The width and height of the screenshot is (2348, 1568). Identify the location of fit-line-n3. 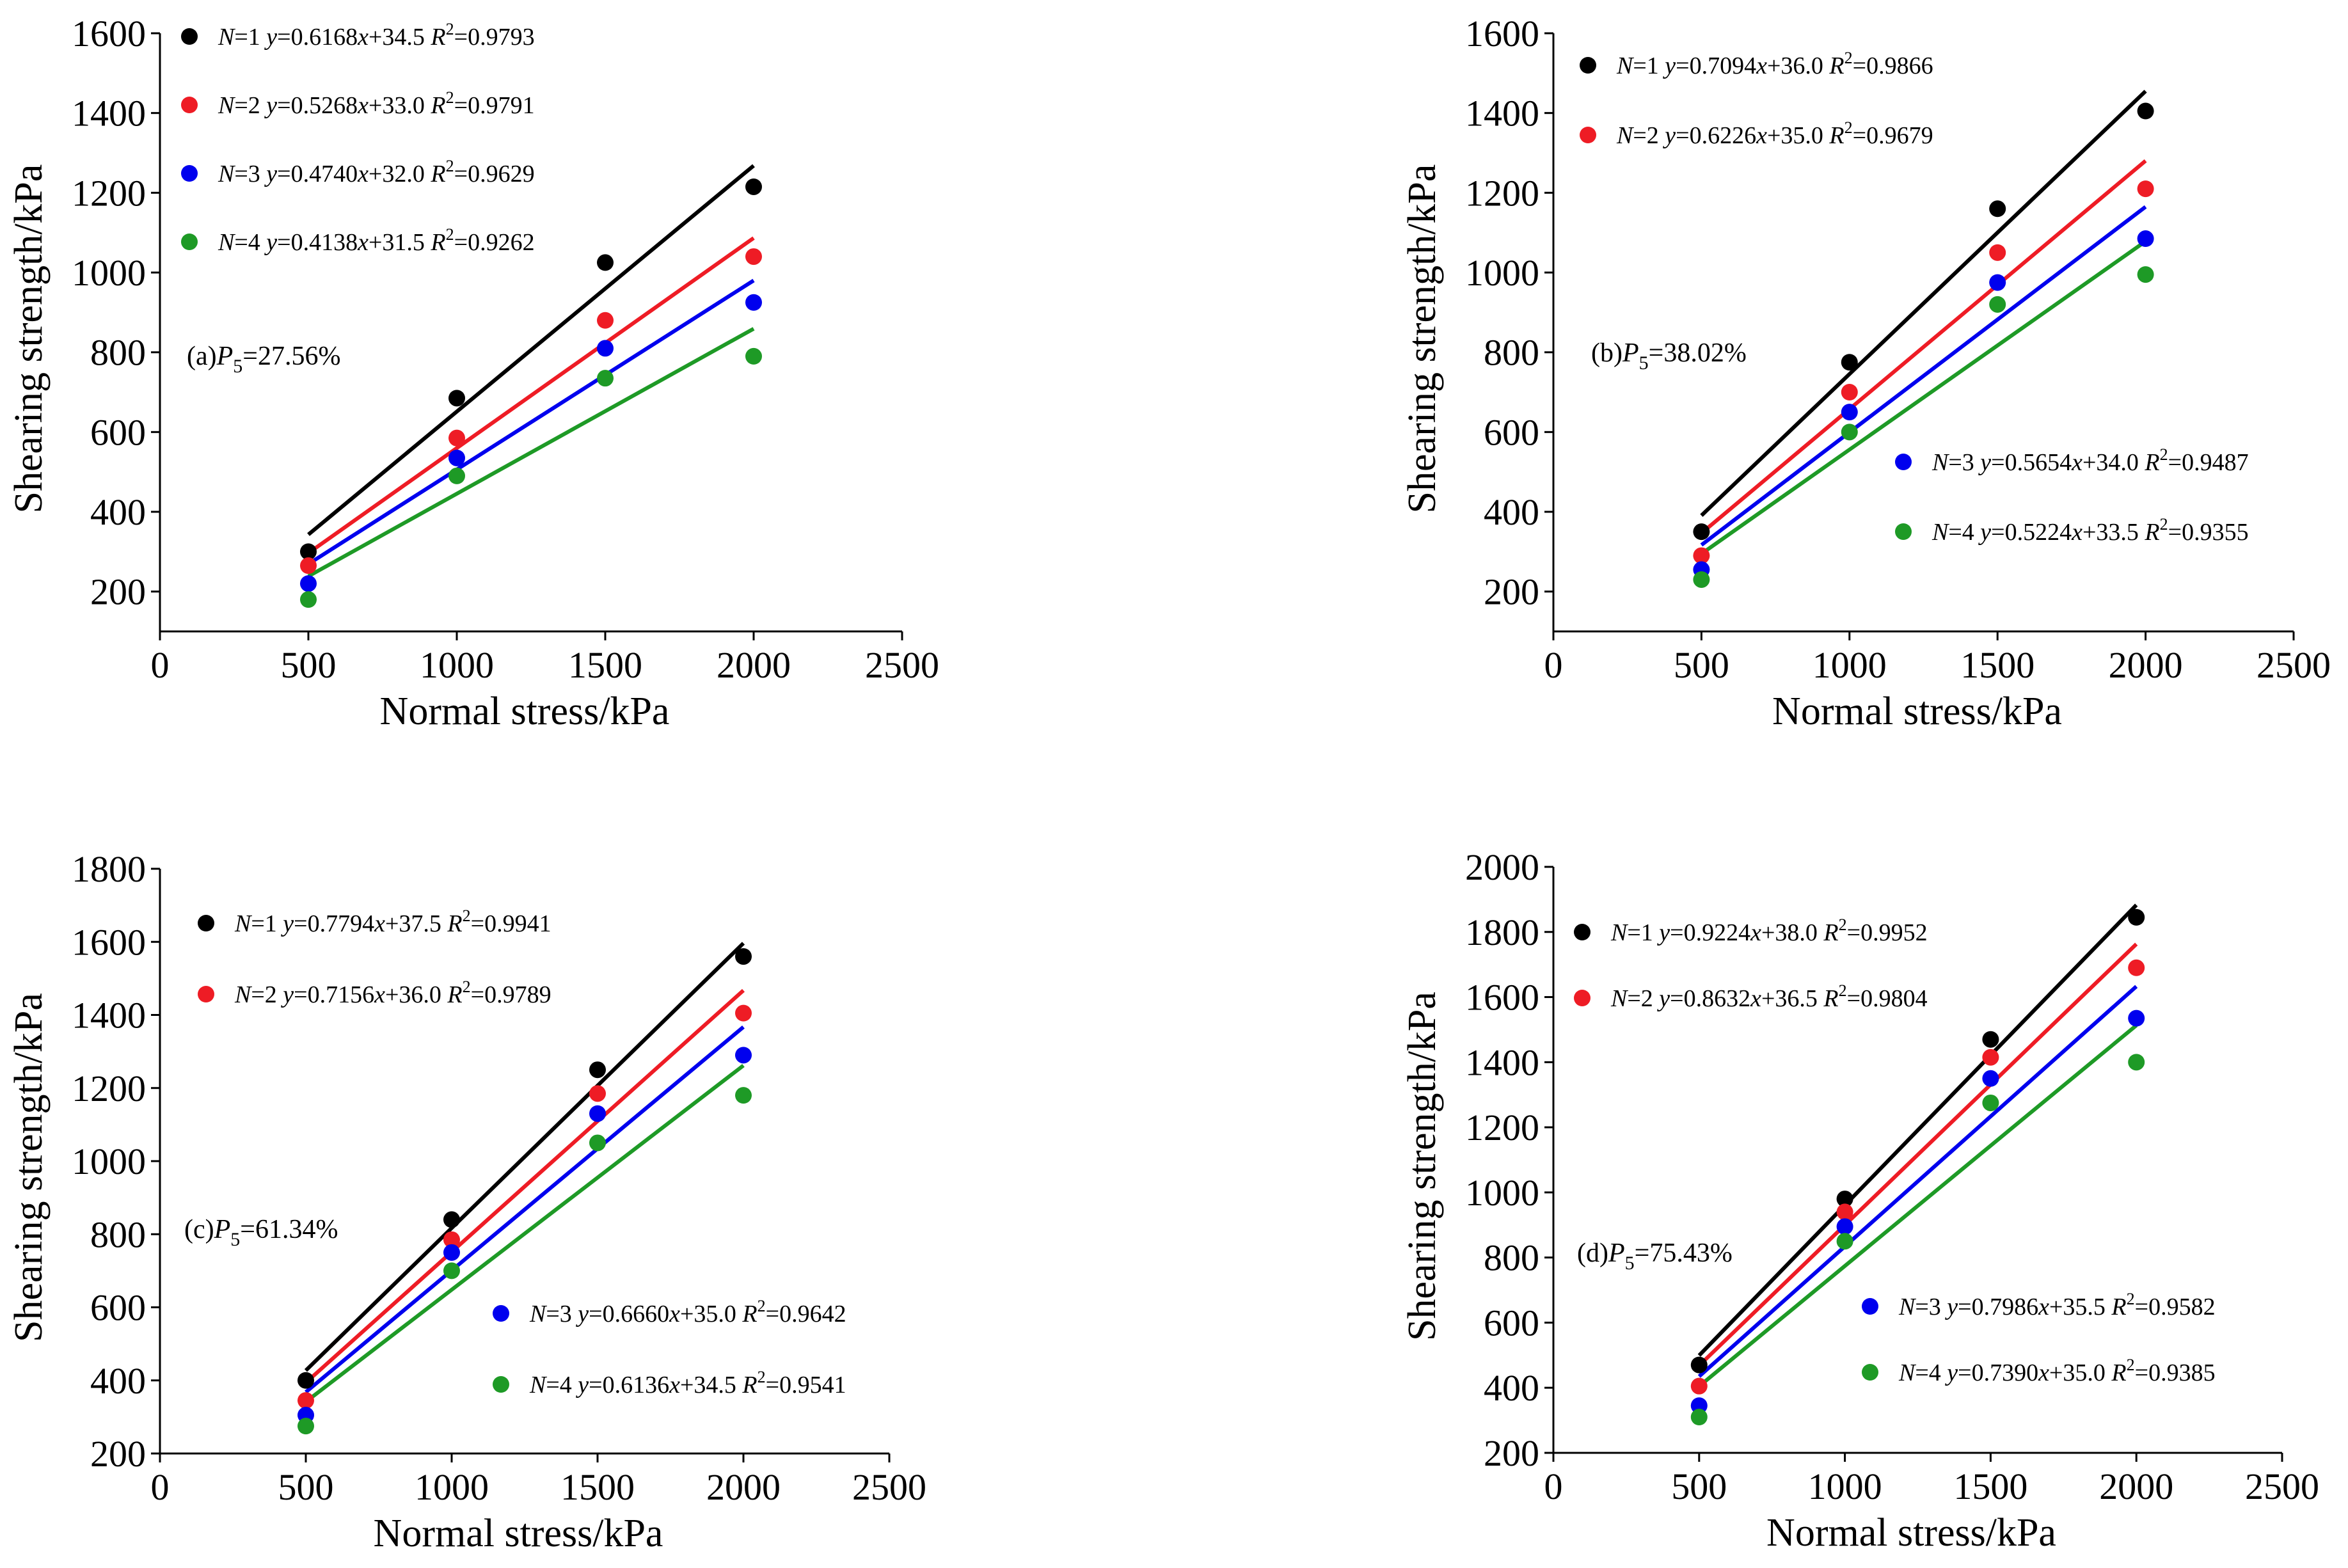
(1917, 1181).